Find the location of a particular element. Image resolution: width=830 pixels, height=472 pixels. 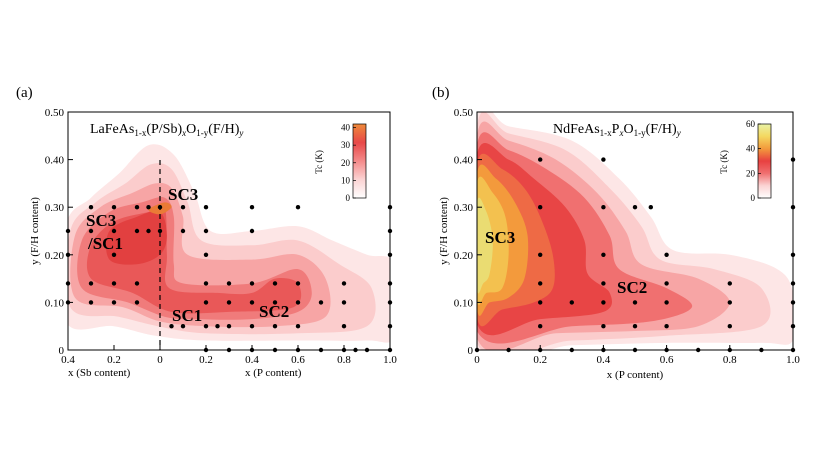

panel-a-title: LaFeAs1-x(P/Sb)xO1-y(F/H)y is located at coordinates (166, 130).